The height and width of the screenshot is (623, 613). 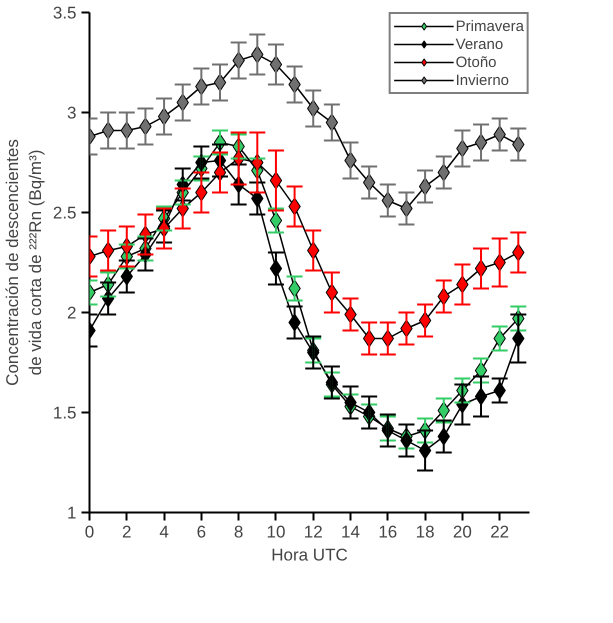 I want to click on x-tick-label: 8, so click(x=239, y=532).